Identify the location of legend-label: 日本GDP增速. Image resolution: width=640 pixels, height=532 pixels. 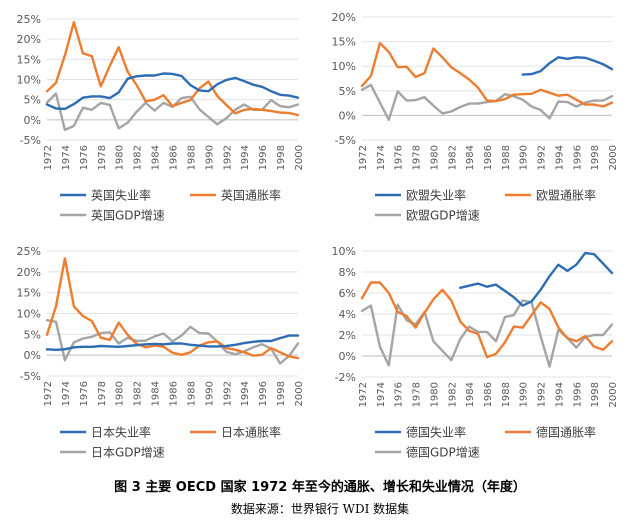
(128, 453).